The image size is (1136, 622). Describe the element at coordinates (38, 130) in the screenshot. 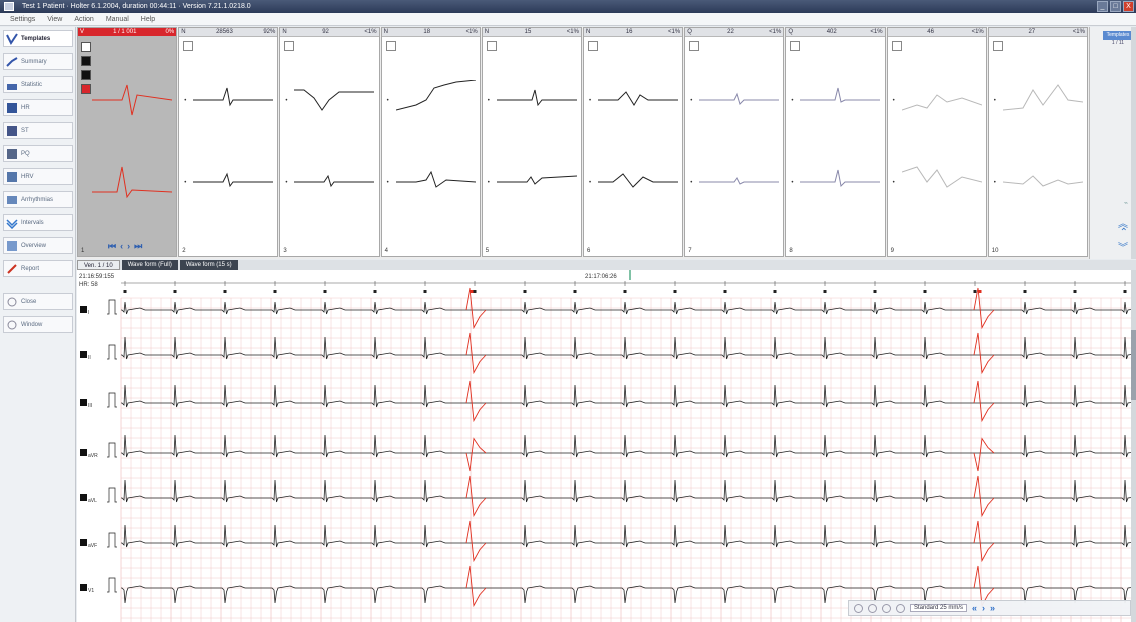

I see `sidebar-item-st: ST` at that location.